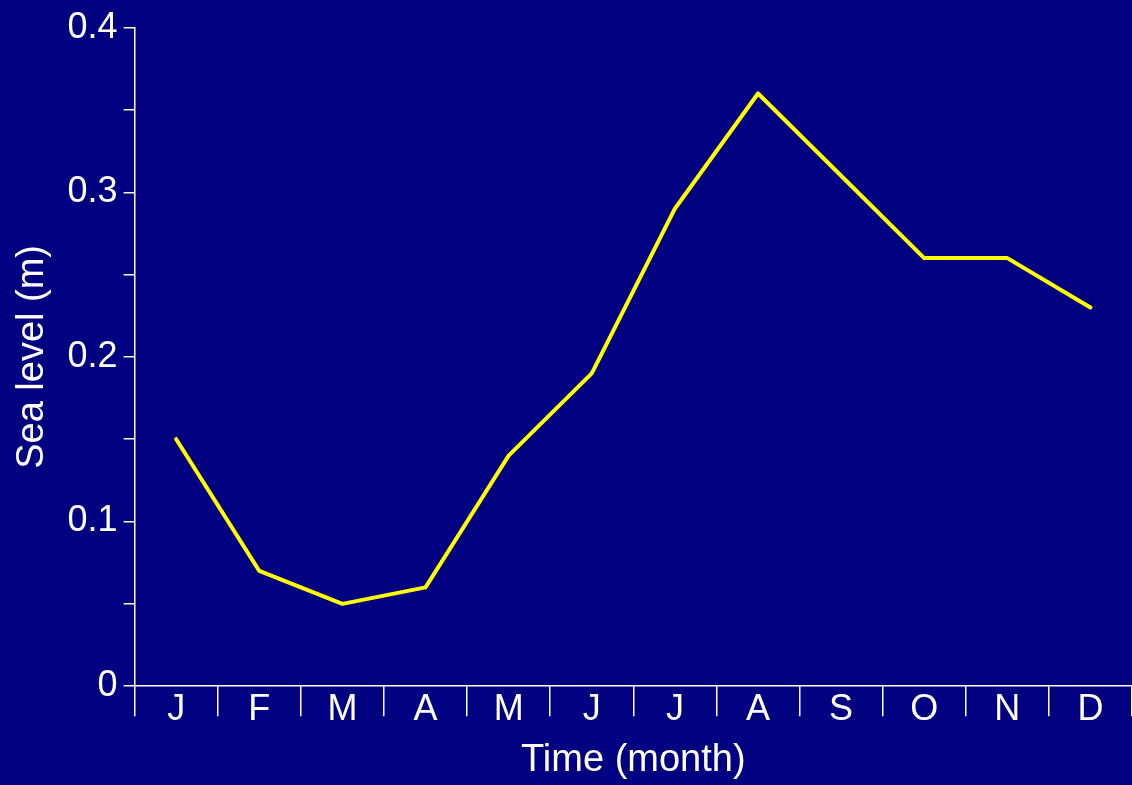 The height and width of the screenshot is (785, 1132). What do you see at coordinates (107, 684) in the screenshot?
I see `y-tick-label: 0` at bounding box center [107, 684].